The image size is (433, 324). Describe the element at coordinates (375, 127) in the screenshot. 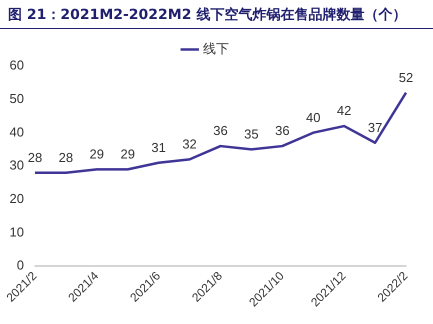

I see `data-label: 37` at that location.